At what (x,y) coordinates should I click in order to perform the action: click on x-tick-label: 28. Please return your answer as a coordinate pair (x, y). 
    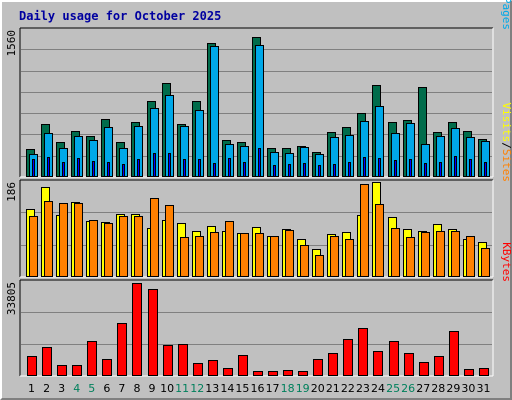
    Looking at the image, I should click on (438, 388).